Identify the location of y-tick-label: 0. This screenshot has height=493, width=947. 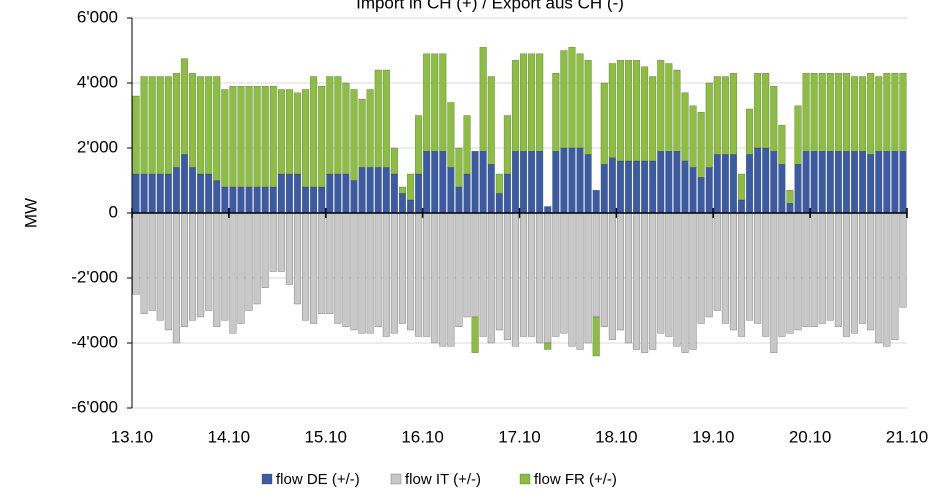
(113, 211).